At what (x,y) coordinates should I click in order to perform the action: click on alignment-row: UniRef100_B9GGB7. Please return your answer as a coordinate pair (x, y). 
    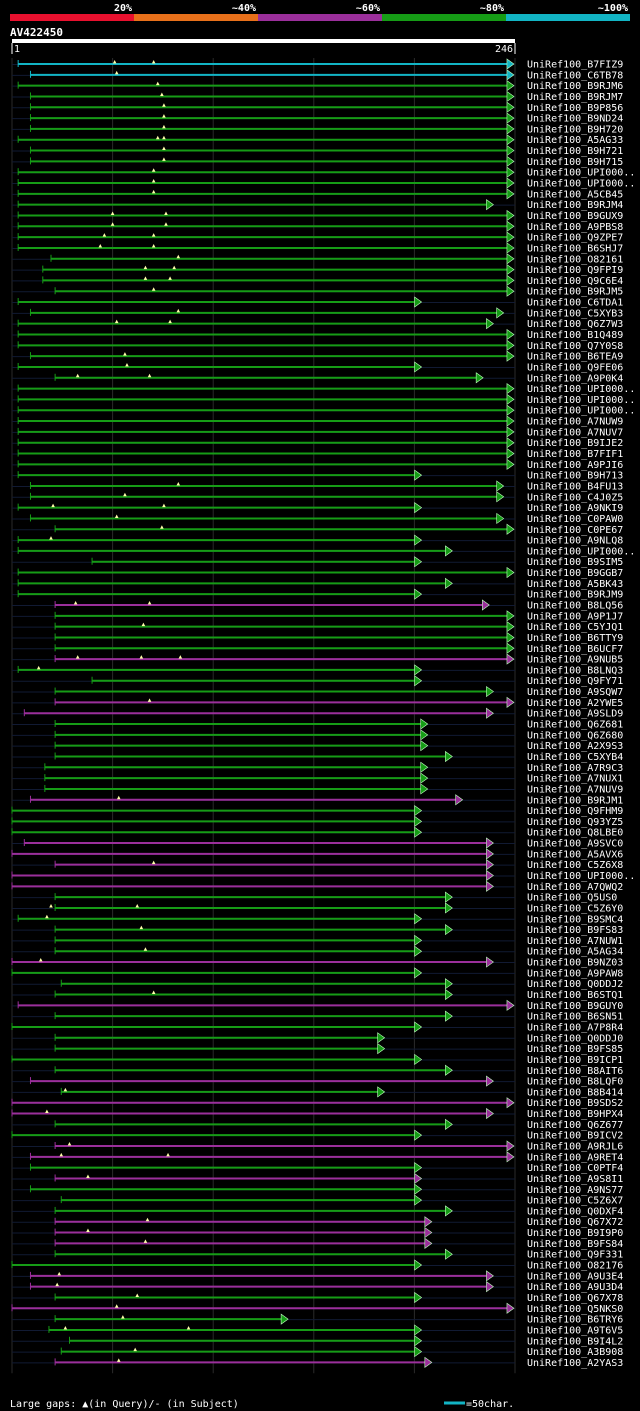
    Looking at the image, I should click on (317, 572).